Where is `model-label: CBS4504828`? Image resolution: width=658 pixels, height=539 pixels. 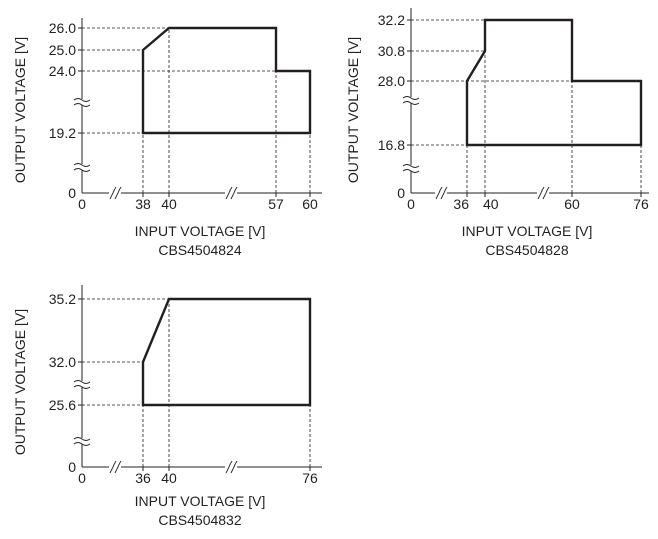 model-label: CBS4504828 is located at coordinates (527, 250).